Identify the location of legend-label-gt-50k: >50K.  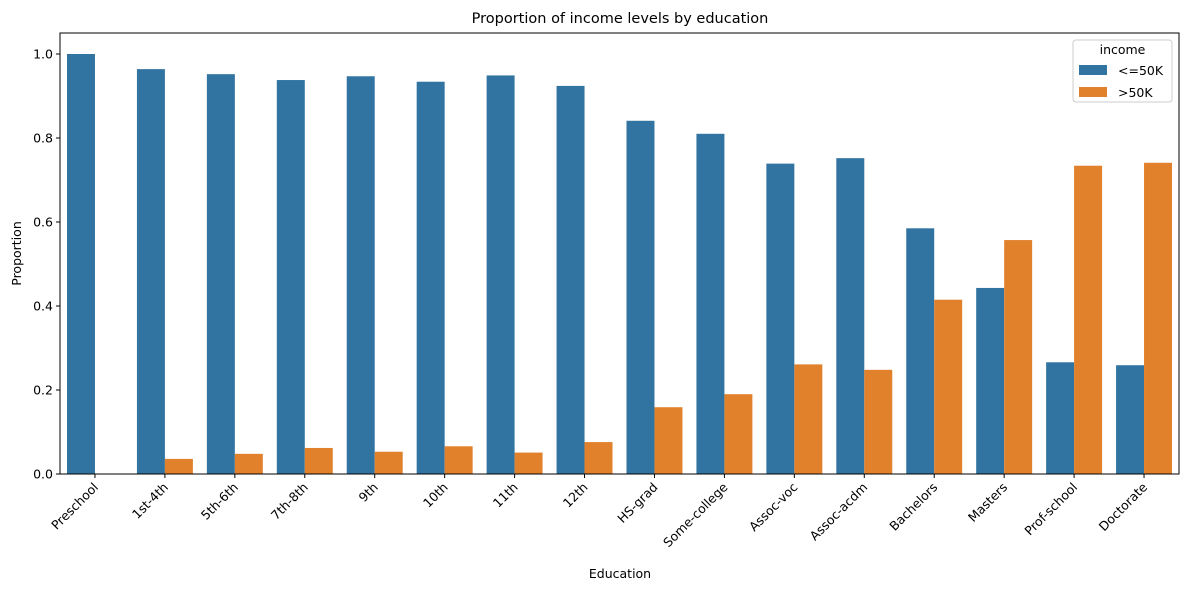
(1135, 92).